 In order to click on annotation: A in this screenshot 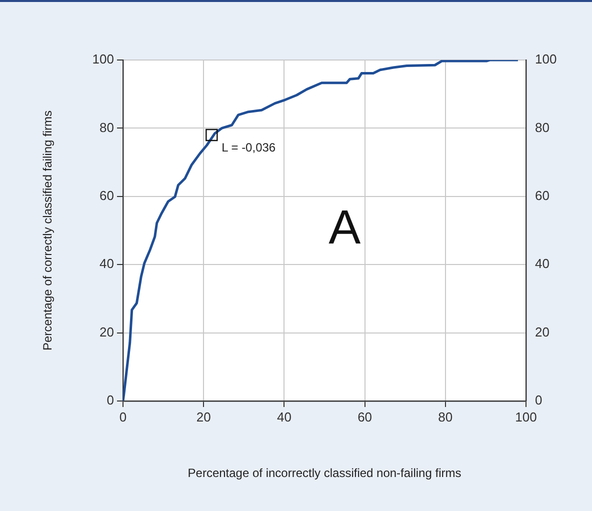, I will do `click(344, 228)`.